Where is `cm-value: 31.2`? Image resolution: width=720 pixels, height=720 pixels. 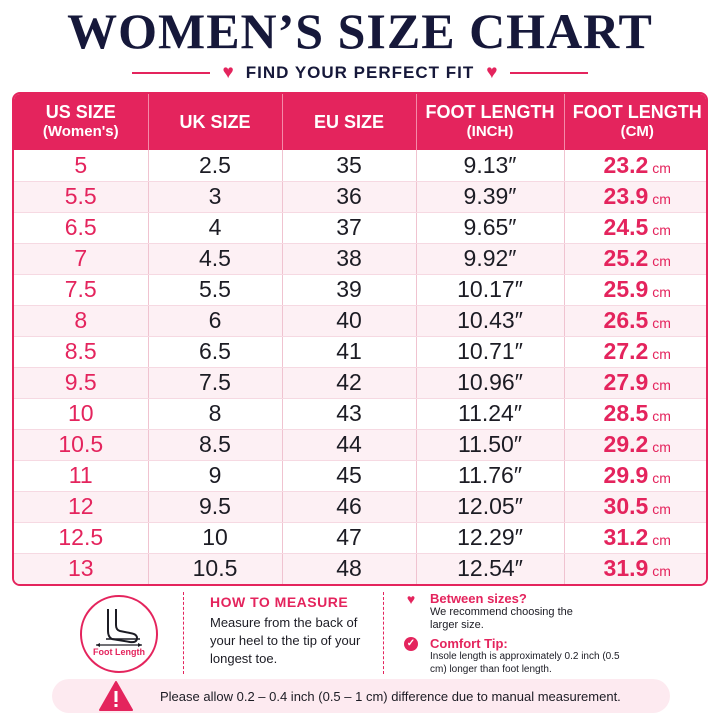 cm-value: 31.2 is located at coordinates (626, 537).